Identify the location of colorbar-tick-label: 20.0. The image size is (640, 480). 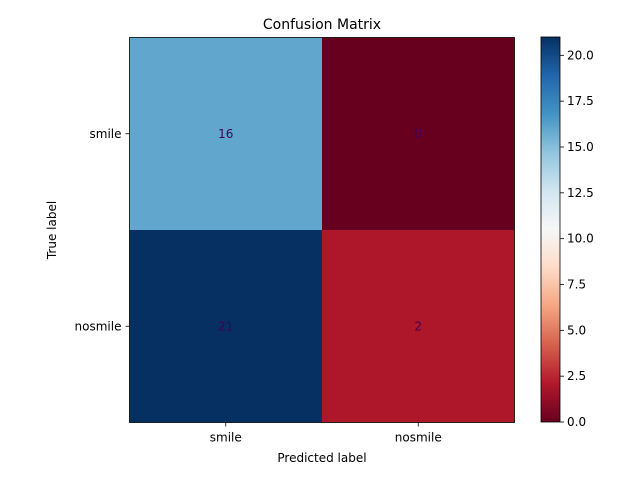
(580, 55).